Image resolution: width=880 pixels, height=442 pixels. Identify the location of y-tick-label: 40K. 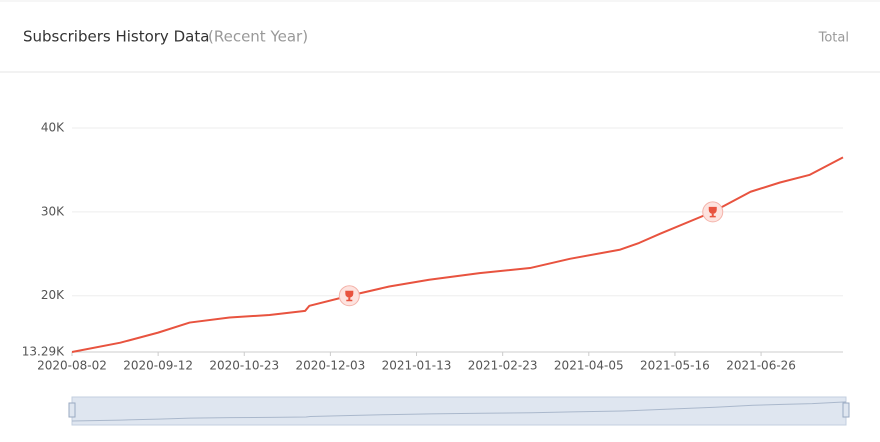
(53, 128).